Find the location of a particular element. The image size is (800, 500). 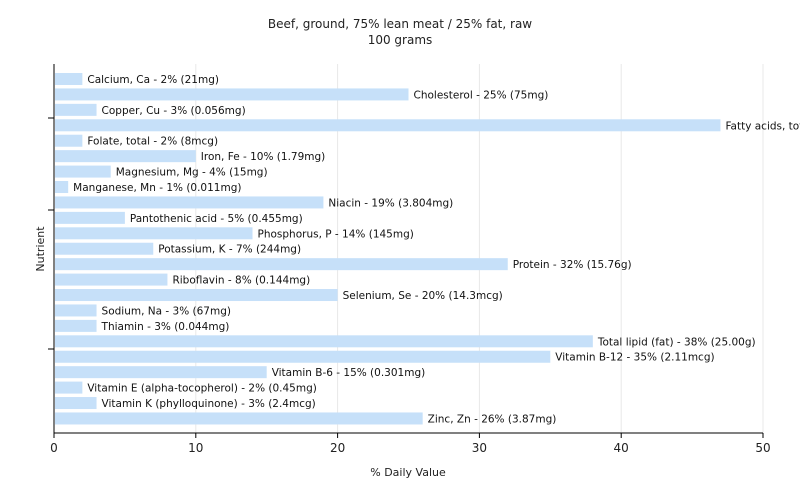

bar-label: Protein - 32% (15.76g) is located at coordinates (572, 265).